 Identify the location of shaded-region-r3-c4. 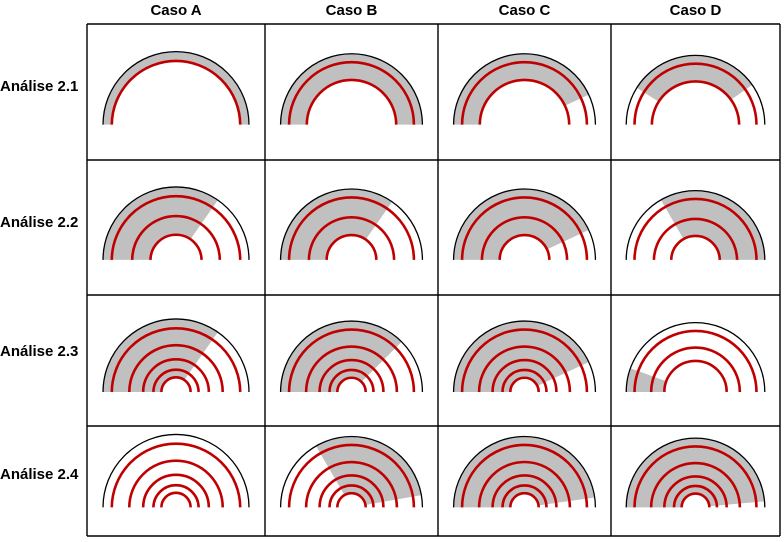
(646, 380).